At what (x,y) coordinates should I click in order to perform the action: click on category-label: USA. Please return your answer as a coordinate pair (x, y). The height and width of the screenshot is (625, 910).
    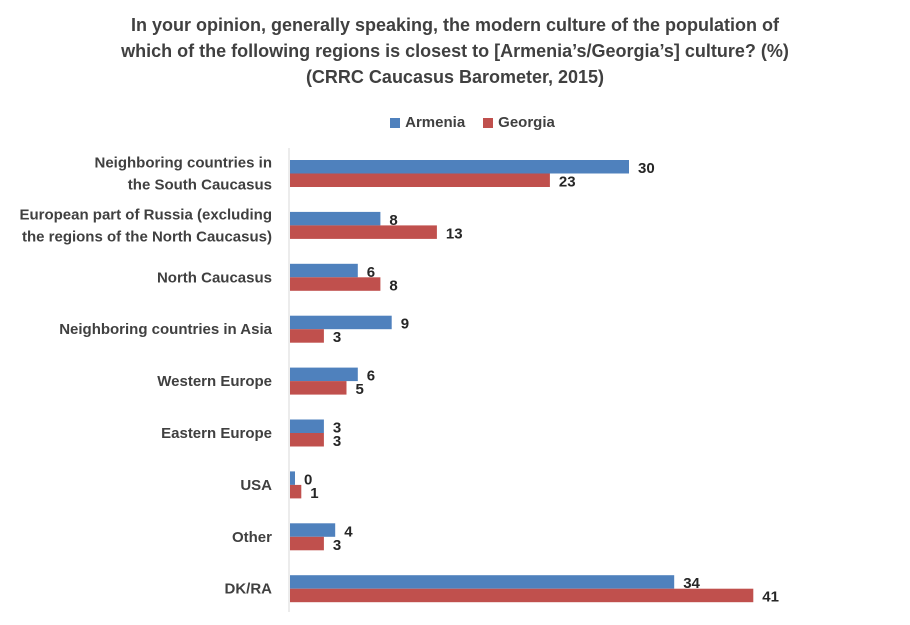
    Looking at the image, I should click on (256, 485).